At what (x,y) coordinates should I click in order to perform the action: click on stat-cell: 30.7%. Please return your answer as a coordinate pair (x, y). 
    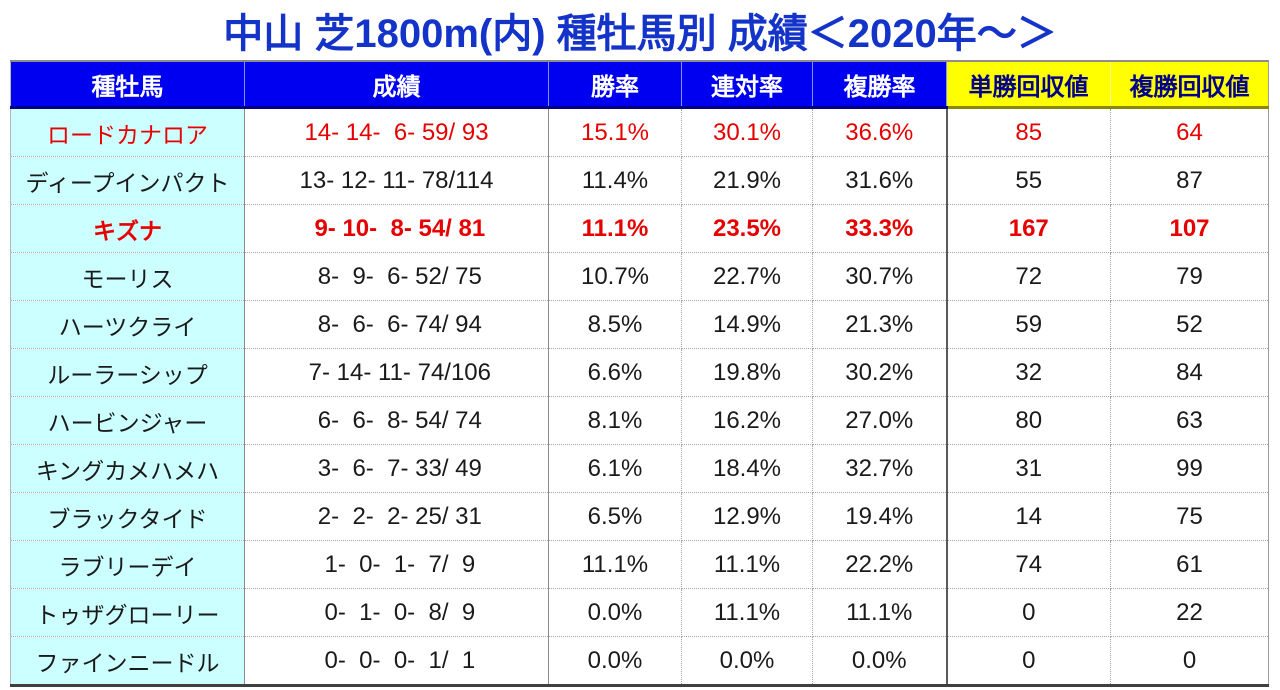
    Looking at the image, I should click on (880, 276).